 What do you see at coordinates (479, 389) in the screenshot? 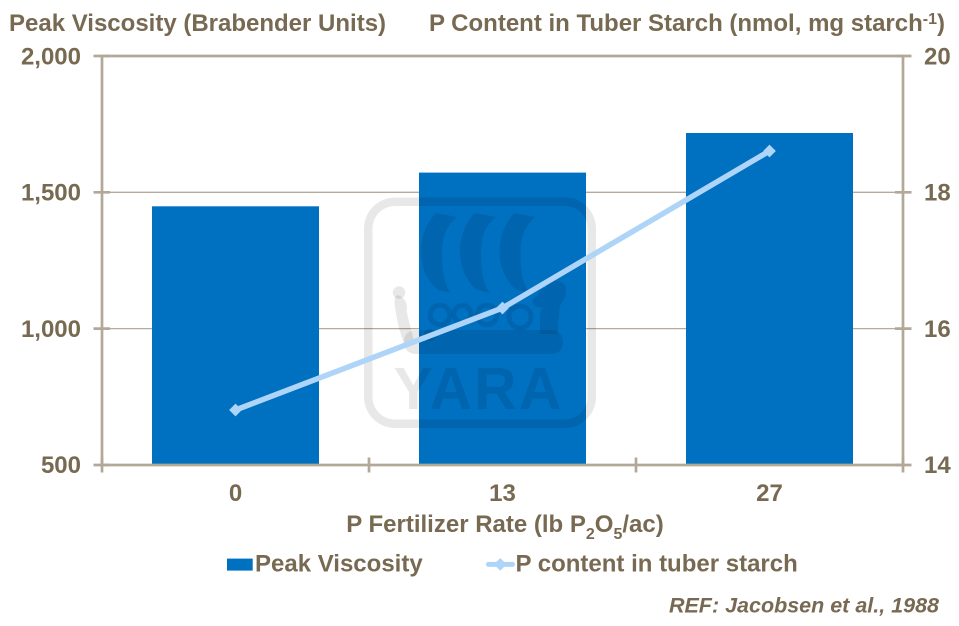
I see `svg-text: YARA` at bounding box center [479, 389].